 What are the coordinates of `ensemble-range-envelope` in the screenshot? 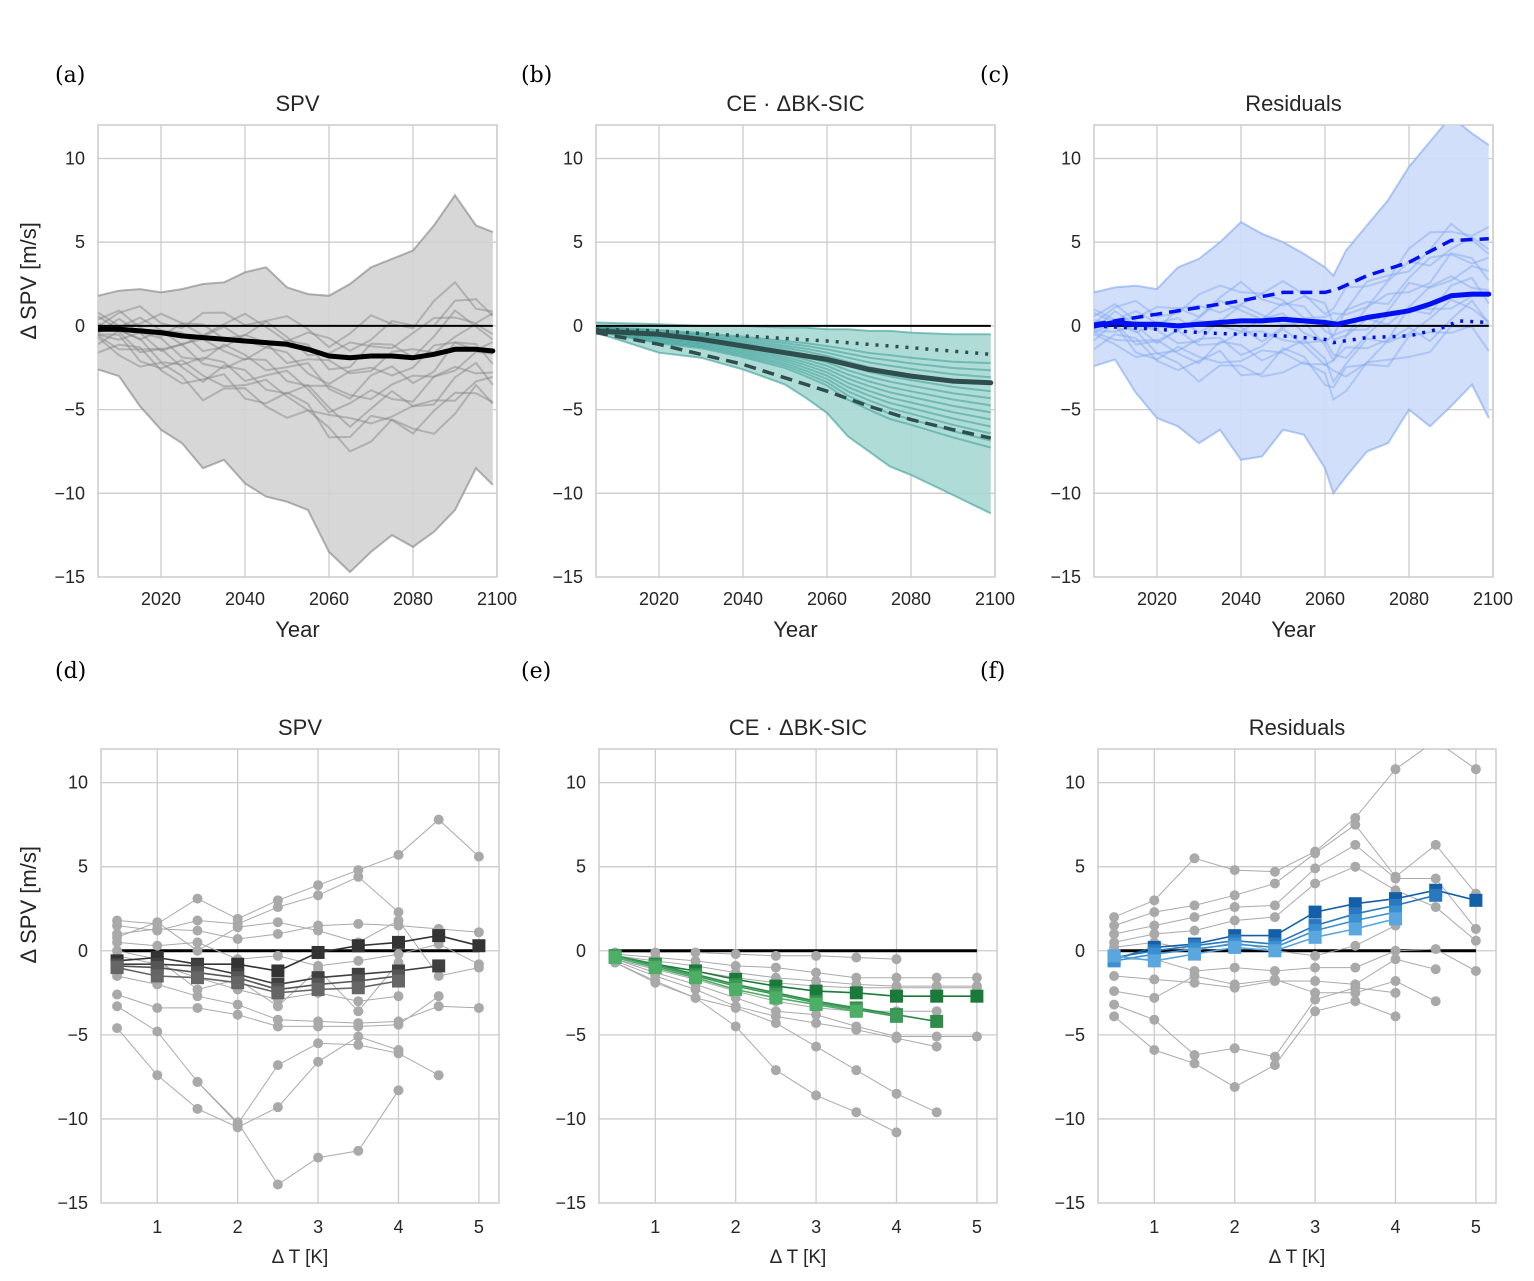 It's located at (1291, 309).